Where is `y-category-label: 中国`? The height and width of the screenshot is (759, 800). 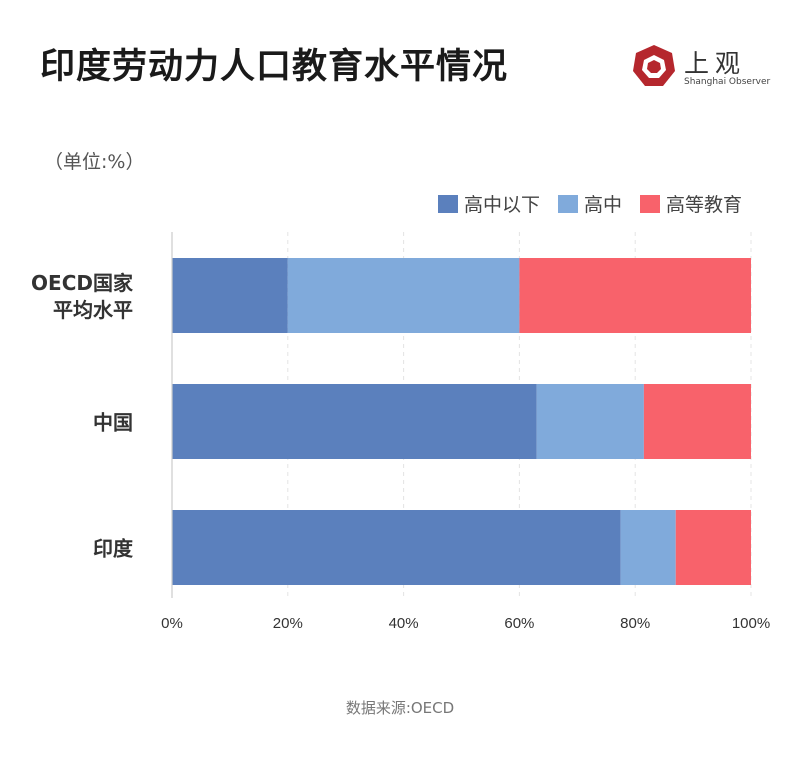 y-category-label: 中国 is located at coordinates (113, 423).